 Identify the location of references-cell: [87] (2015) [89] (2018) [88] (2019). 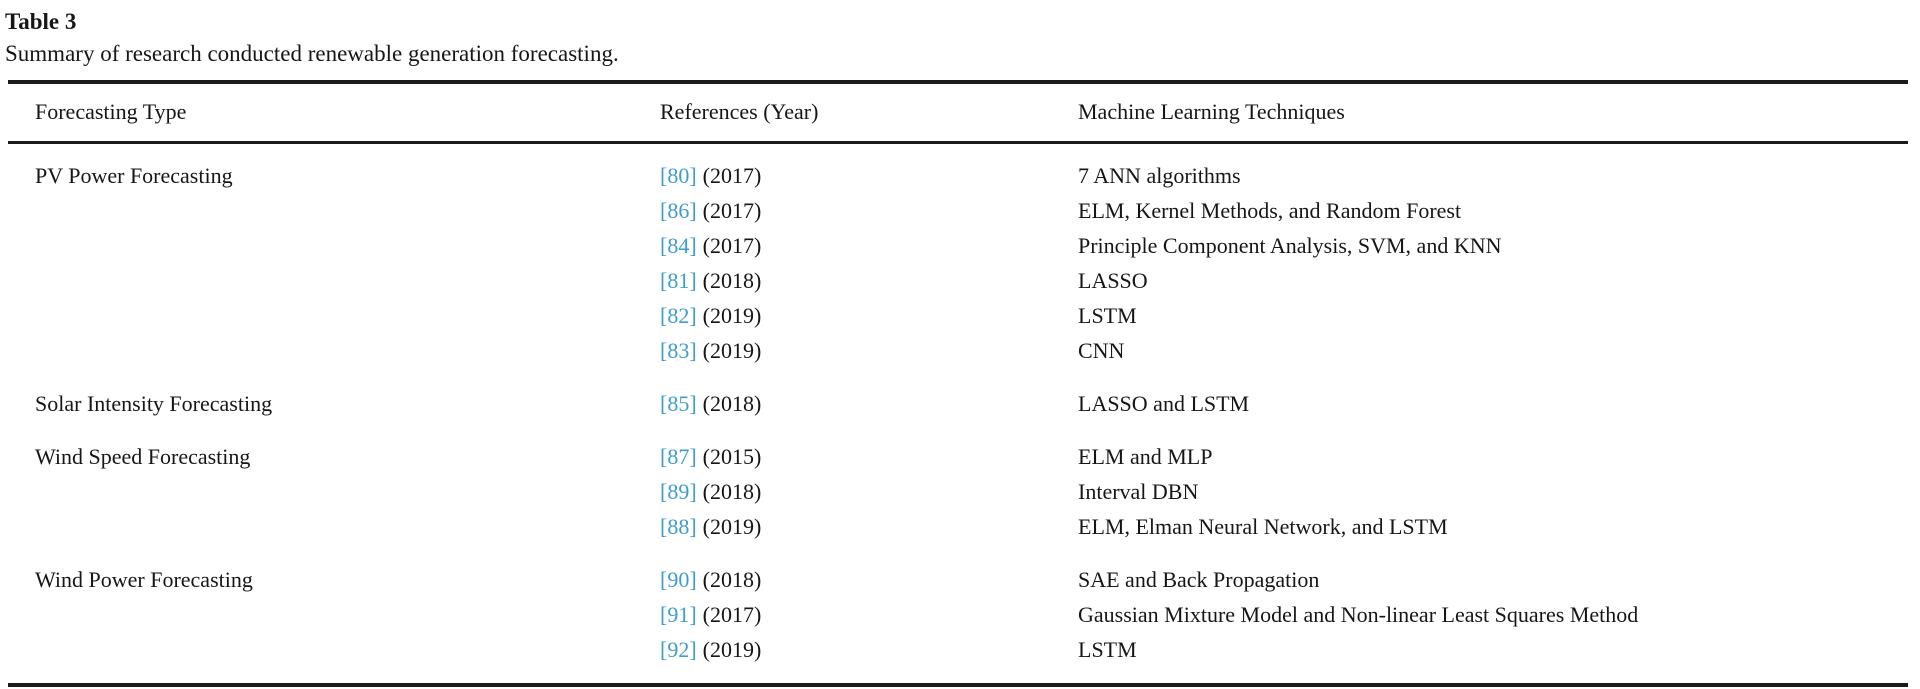
(869, 491).